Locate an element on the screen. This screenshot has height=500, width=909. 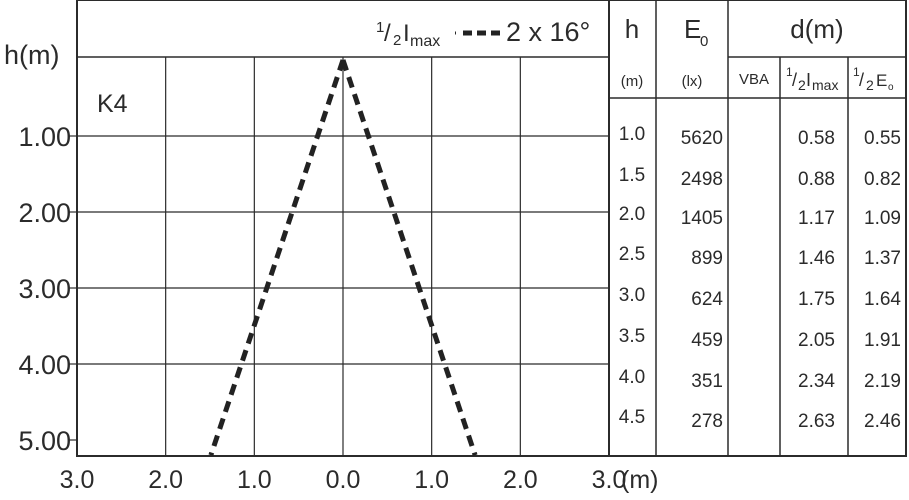
table-unit-imax-num: 1 is located at coordinates (789, 72).